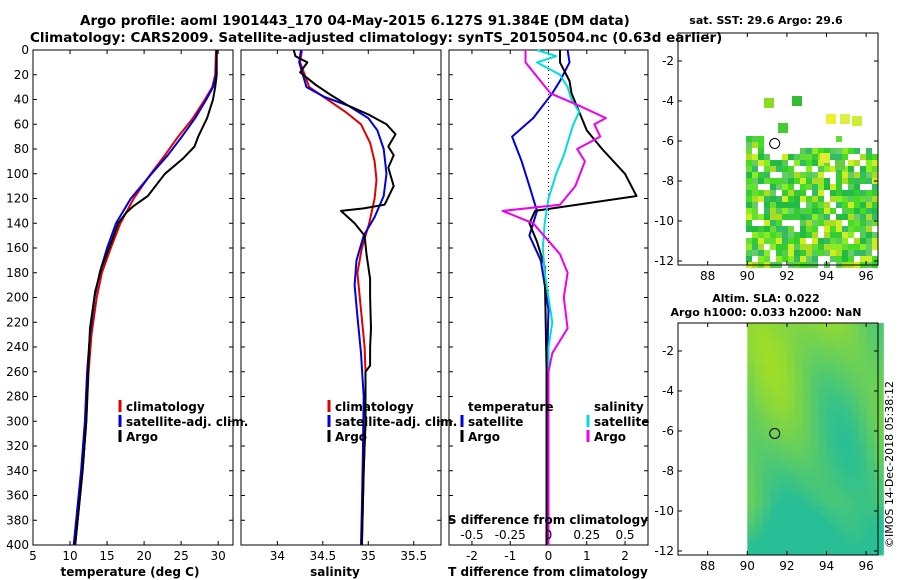  I want to click on map-x-tick-label: 90, so click(747, 566).